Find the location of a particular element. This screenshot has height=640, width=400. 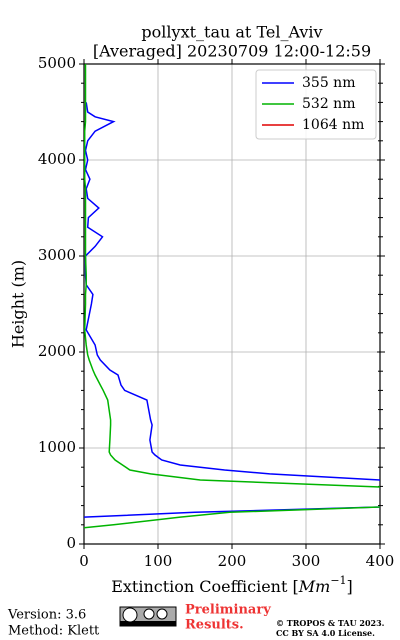

legend-label: 532 nm is located at coordinates (328, 104).